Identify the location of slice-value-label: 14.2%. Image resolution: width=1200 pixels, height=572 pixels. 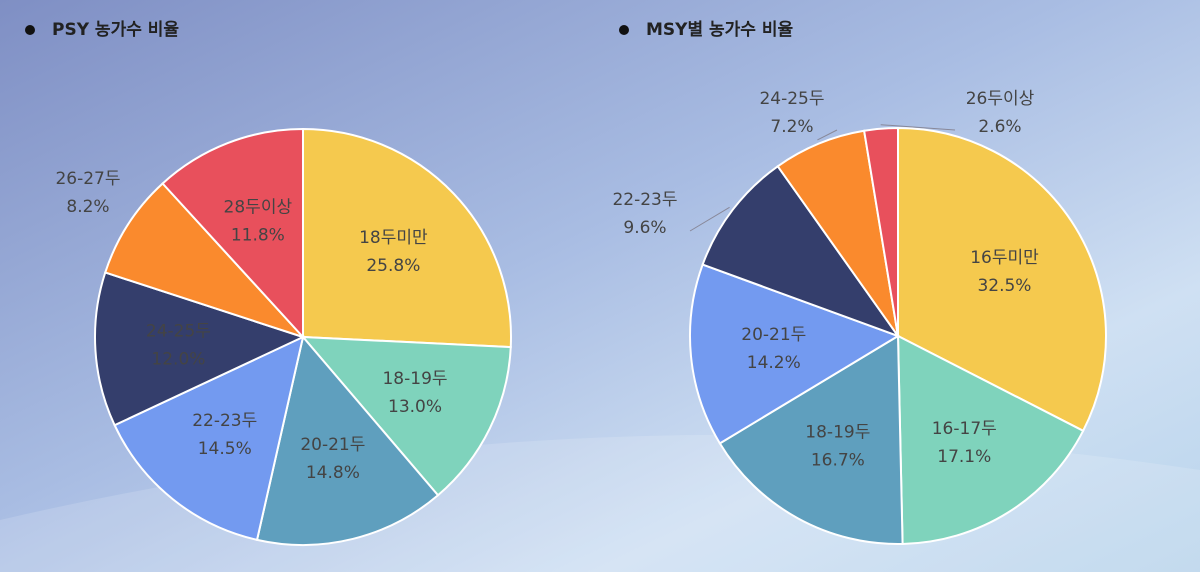
(774, 363).